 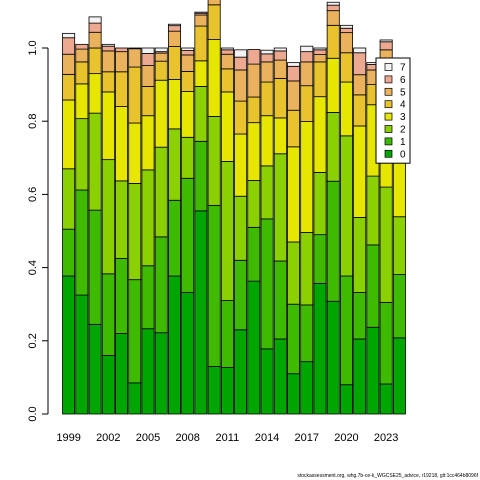 What do you see at coordinates (108, 438) in the screenshot?
I see `x-tick-label: 2002` at bounding box center [108, 438].